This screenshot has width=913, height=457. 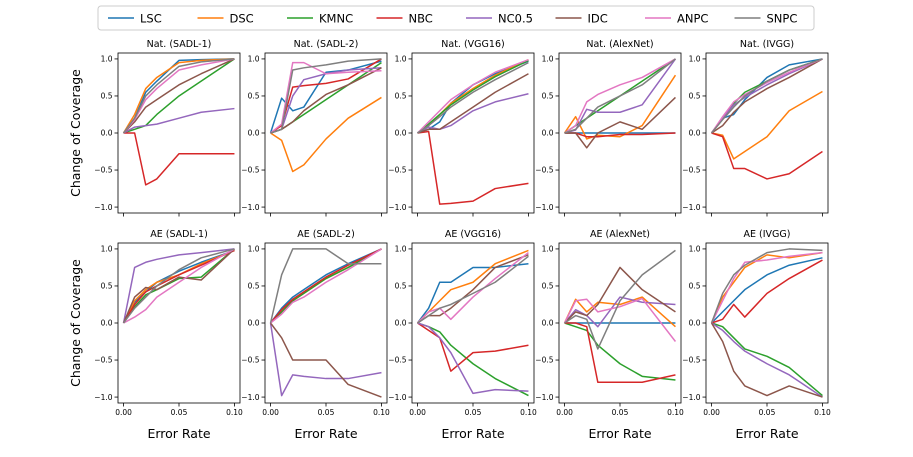 I want to click on legend-label-nbc: NBC, so click(x=421, y=19).